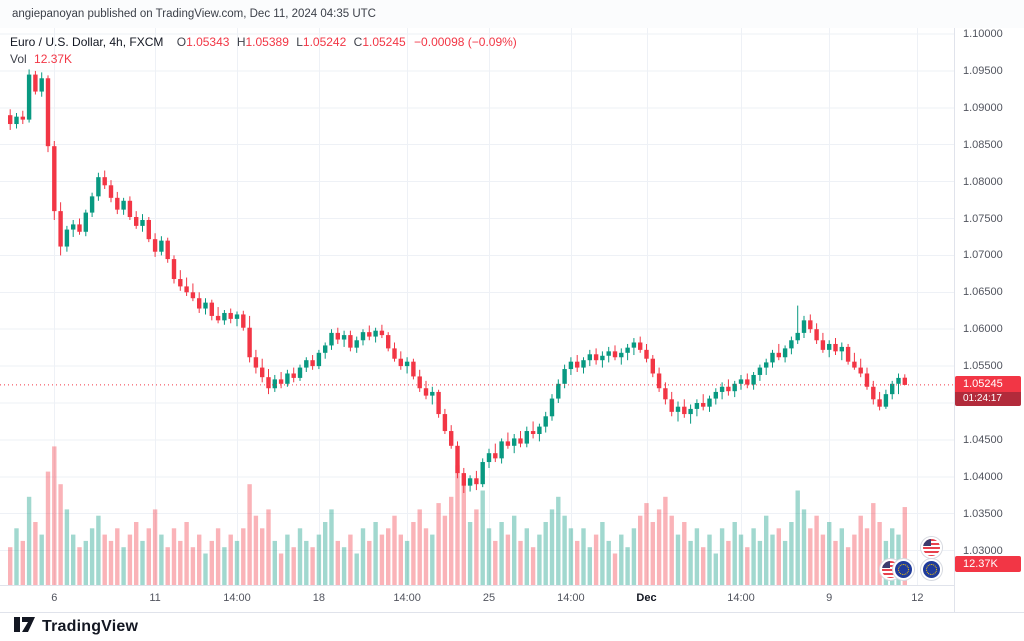 The image size is (1024, 641). I want to click on time-tick-label: 18, so click(319, 598).